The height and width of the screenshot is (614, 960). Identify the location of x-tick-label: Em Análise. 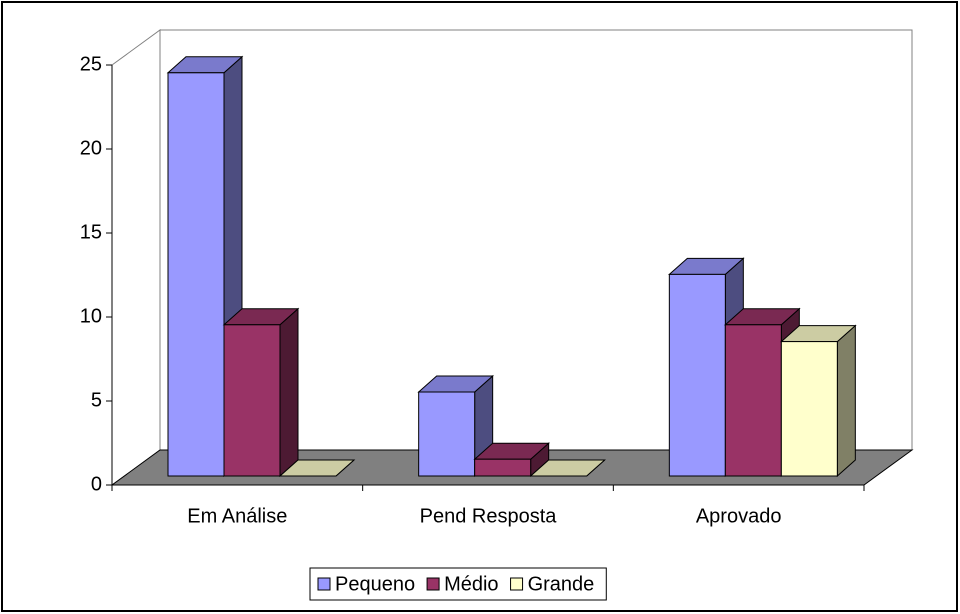
(237, 516).